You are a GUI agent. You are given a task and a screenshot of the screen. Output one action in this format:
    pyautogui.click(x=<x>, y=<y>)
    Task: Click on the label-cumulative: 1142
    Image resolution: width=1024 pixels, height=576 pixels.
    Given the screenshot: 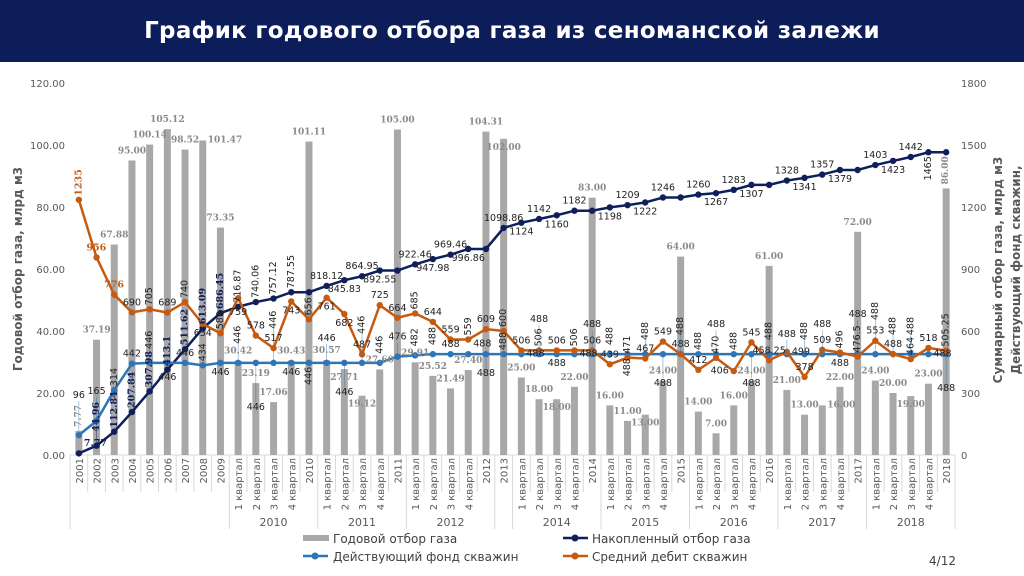 What is the action you would take?
    pyautogui.click(x=539, y=209)
    